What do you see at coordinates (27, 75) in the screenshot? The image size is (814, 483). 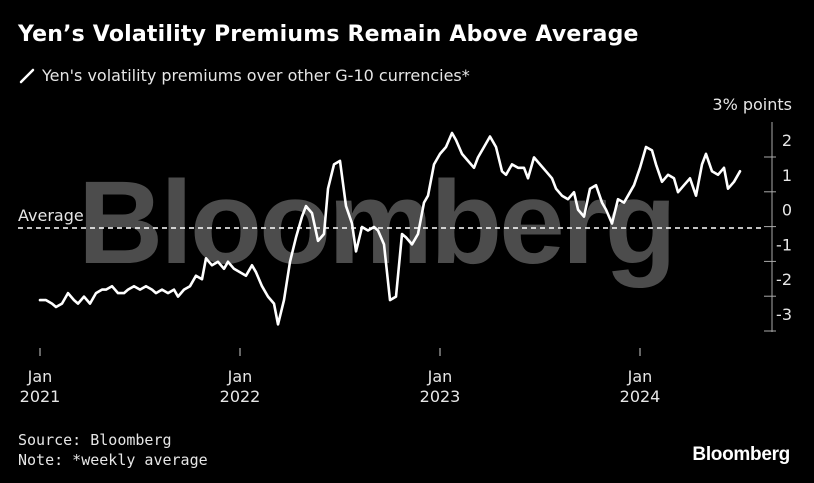 I see `legend-line-icon` at bounding box center [27, 75].